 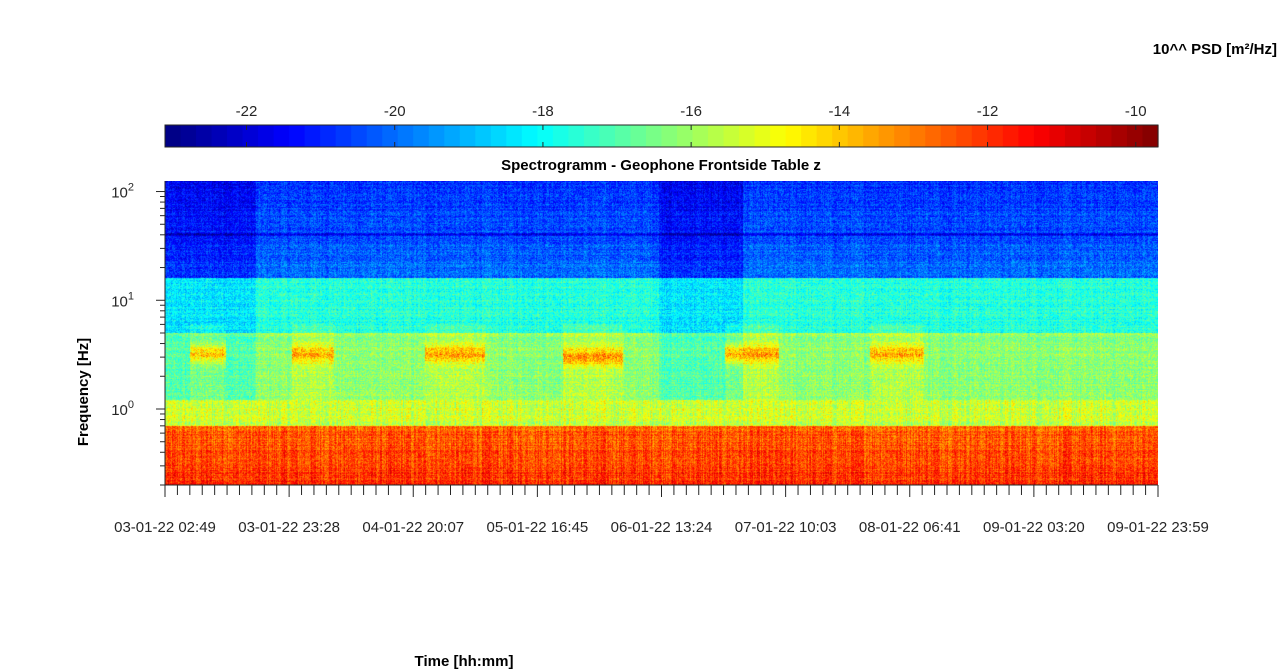 What do you see at coordinates (662, 527) in the screenshot?
I see `x-tick-label: 06-01-22 13:24` at bounding box center [662, 527].